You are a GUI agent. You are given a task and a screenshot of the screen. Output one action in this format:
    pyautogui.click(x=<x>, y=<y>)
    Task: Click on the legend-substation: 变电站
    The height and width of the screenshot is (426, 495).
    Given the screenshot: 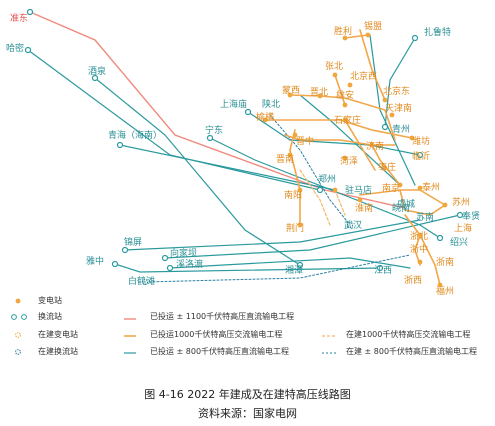 What is the action you would take?
    pyautogui.click(x=50, y=300)
    